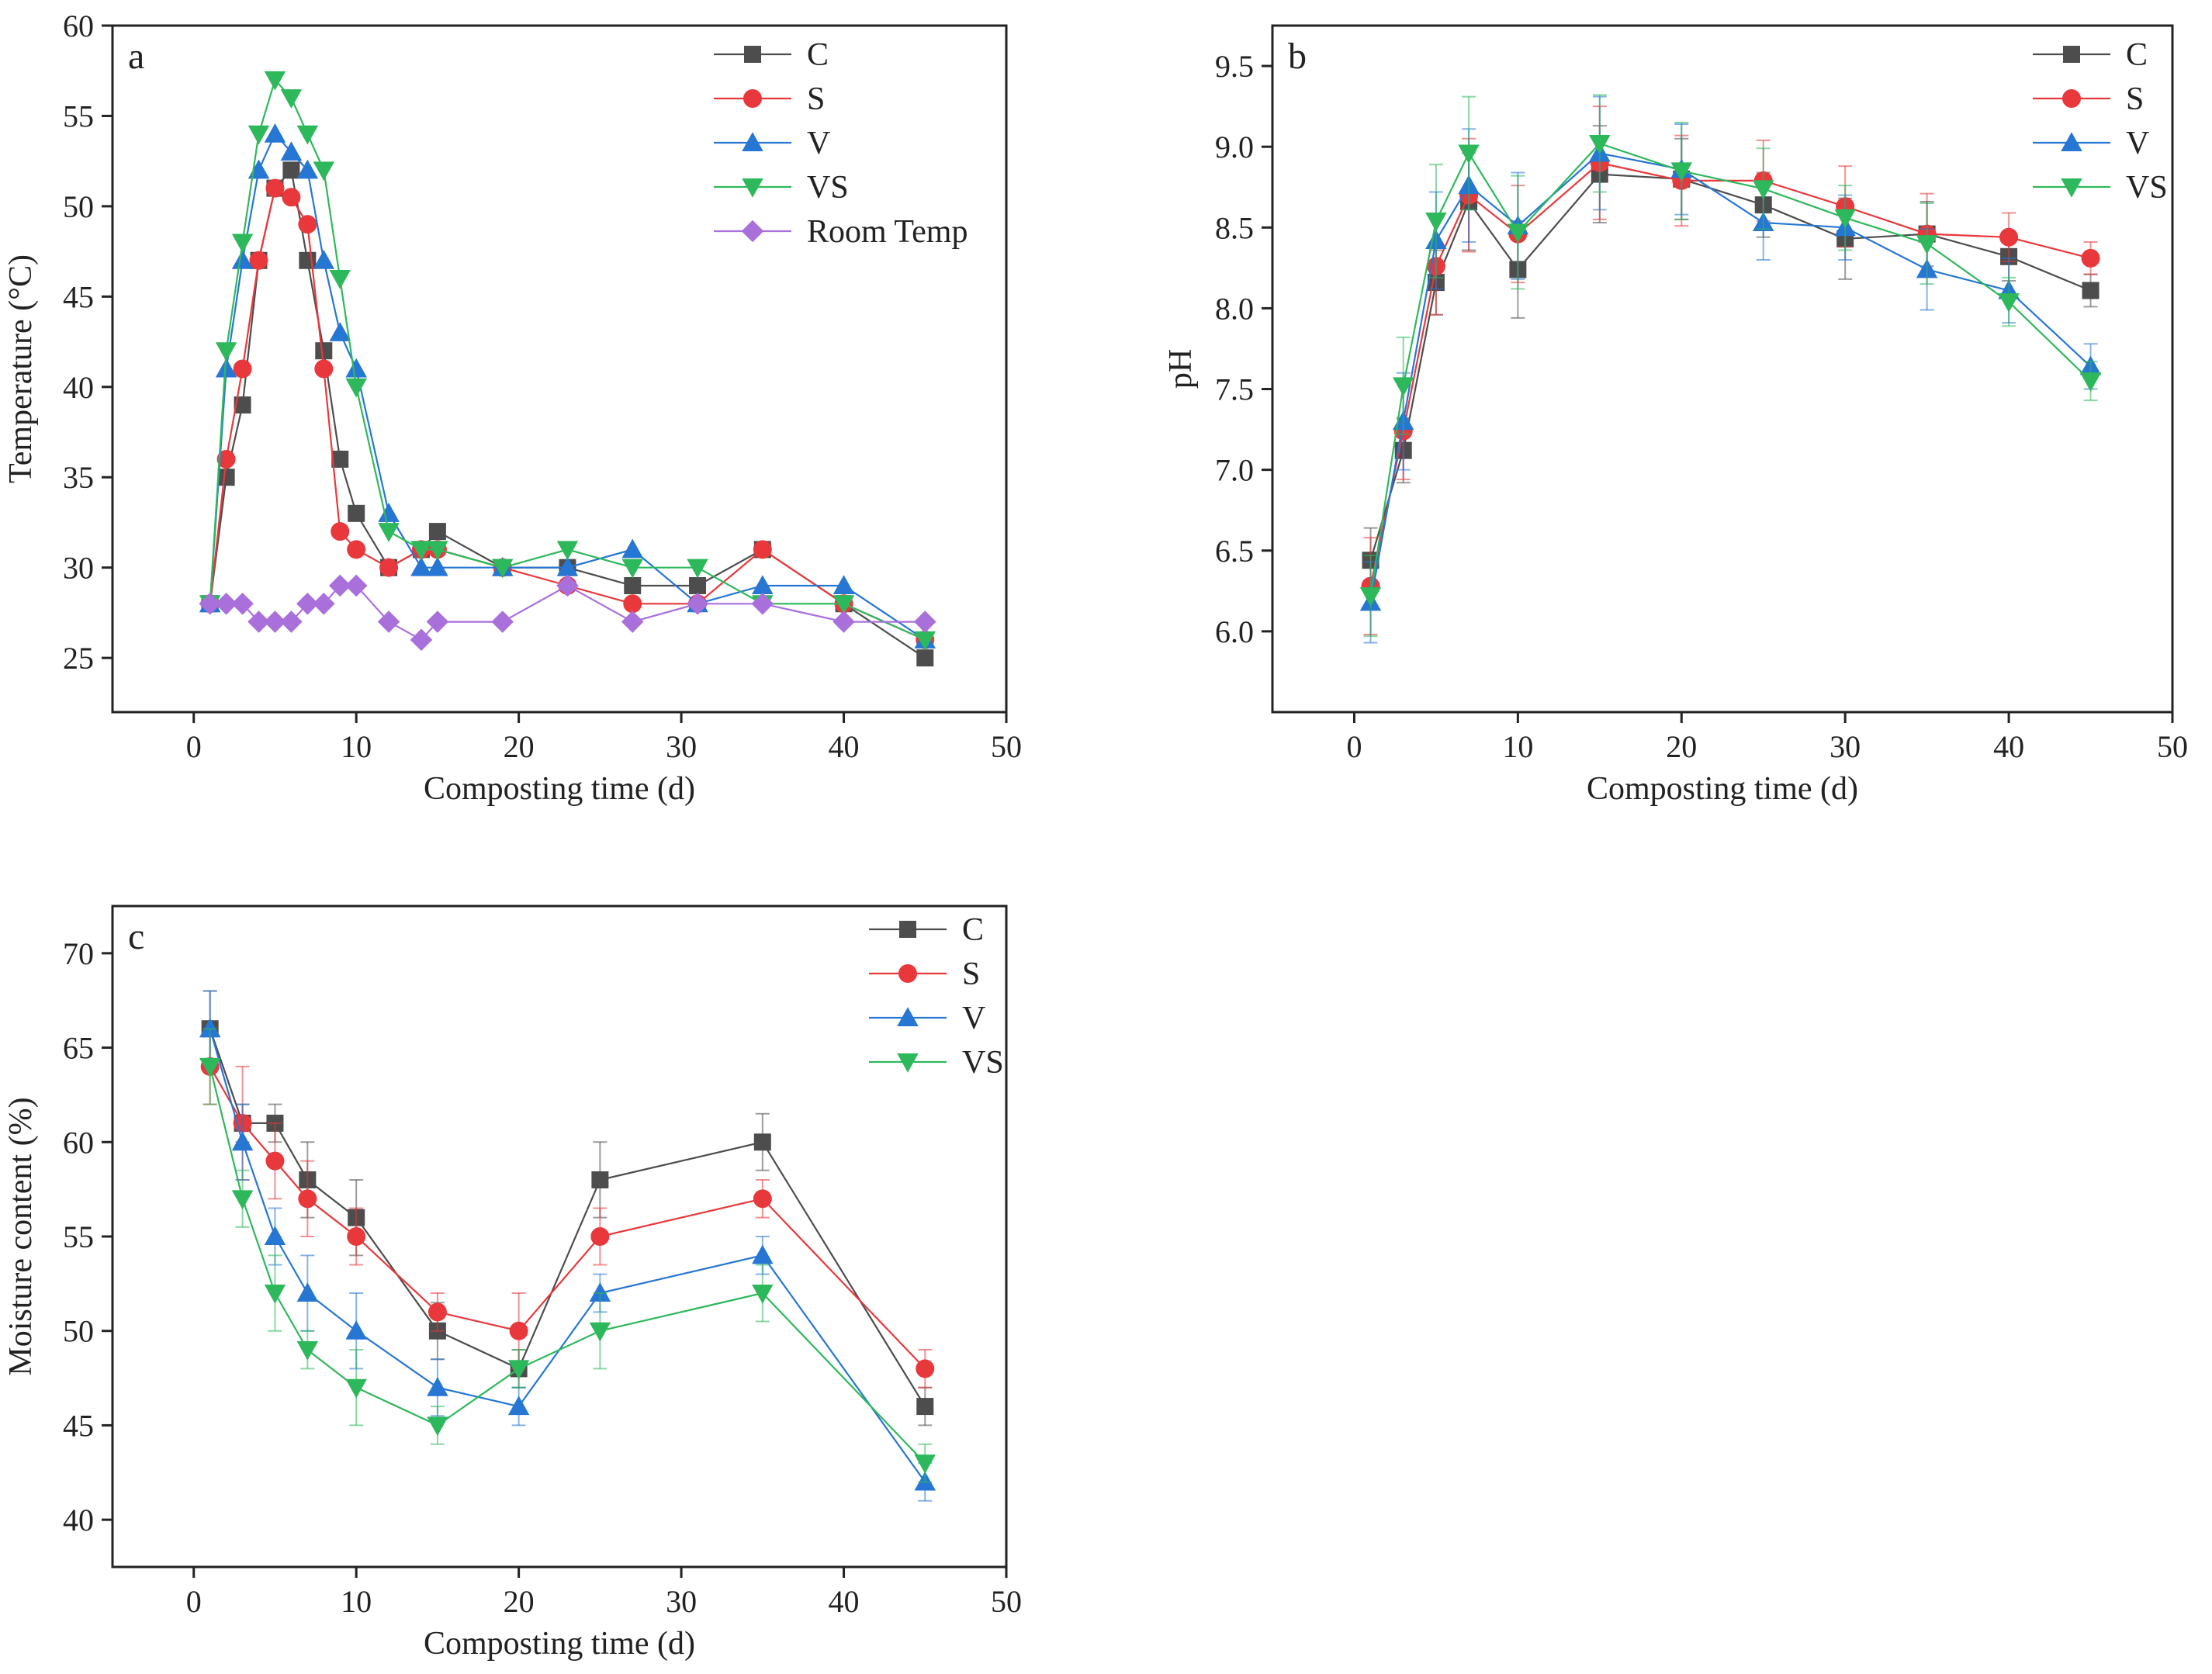 The image size is (2212, 1674). What do you see at coordinates (78, 953) in the screenshot?
I see `y-tick-label: 70` at bounding box center [78, 953].